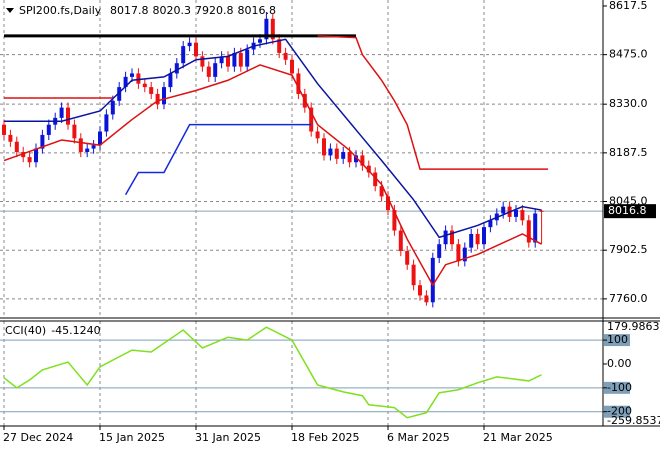  Describe the element at coordinates (628, 298) in the screenshot. I see `y-tick-label: 7760.0` at that location.